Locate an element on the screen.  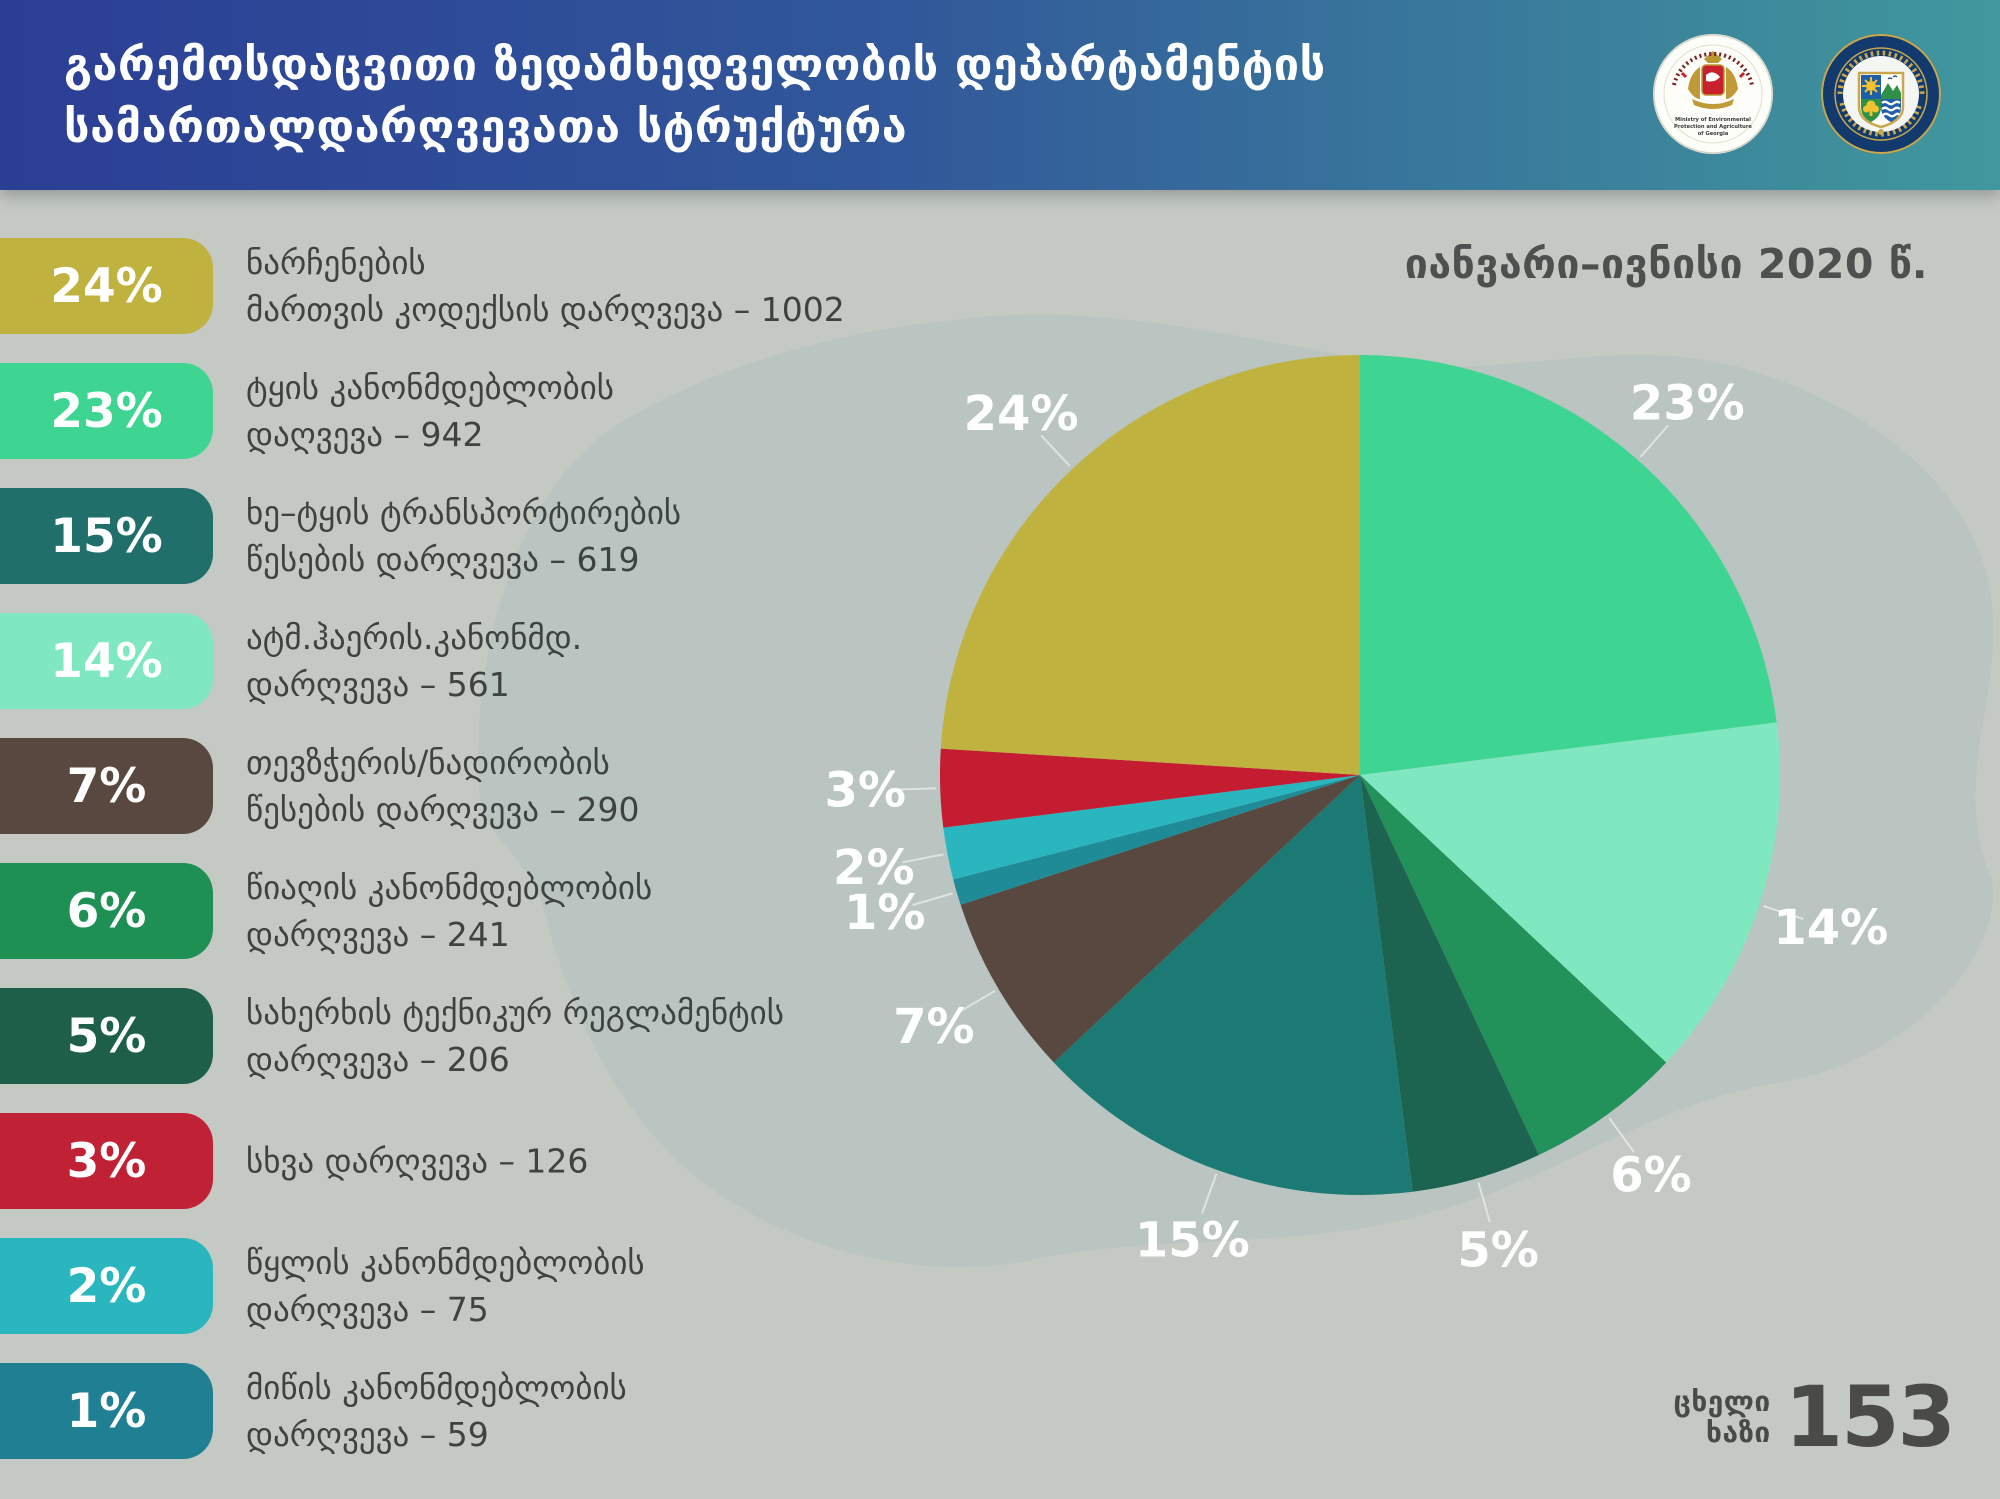
legend-percent-badge: 23% is located at coordinates (106, 411).